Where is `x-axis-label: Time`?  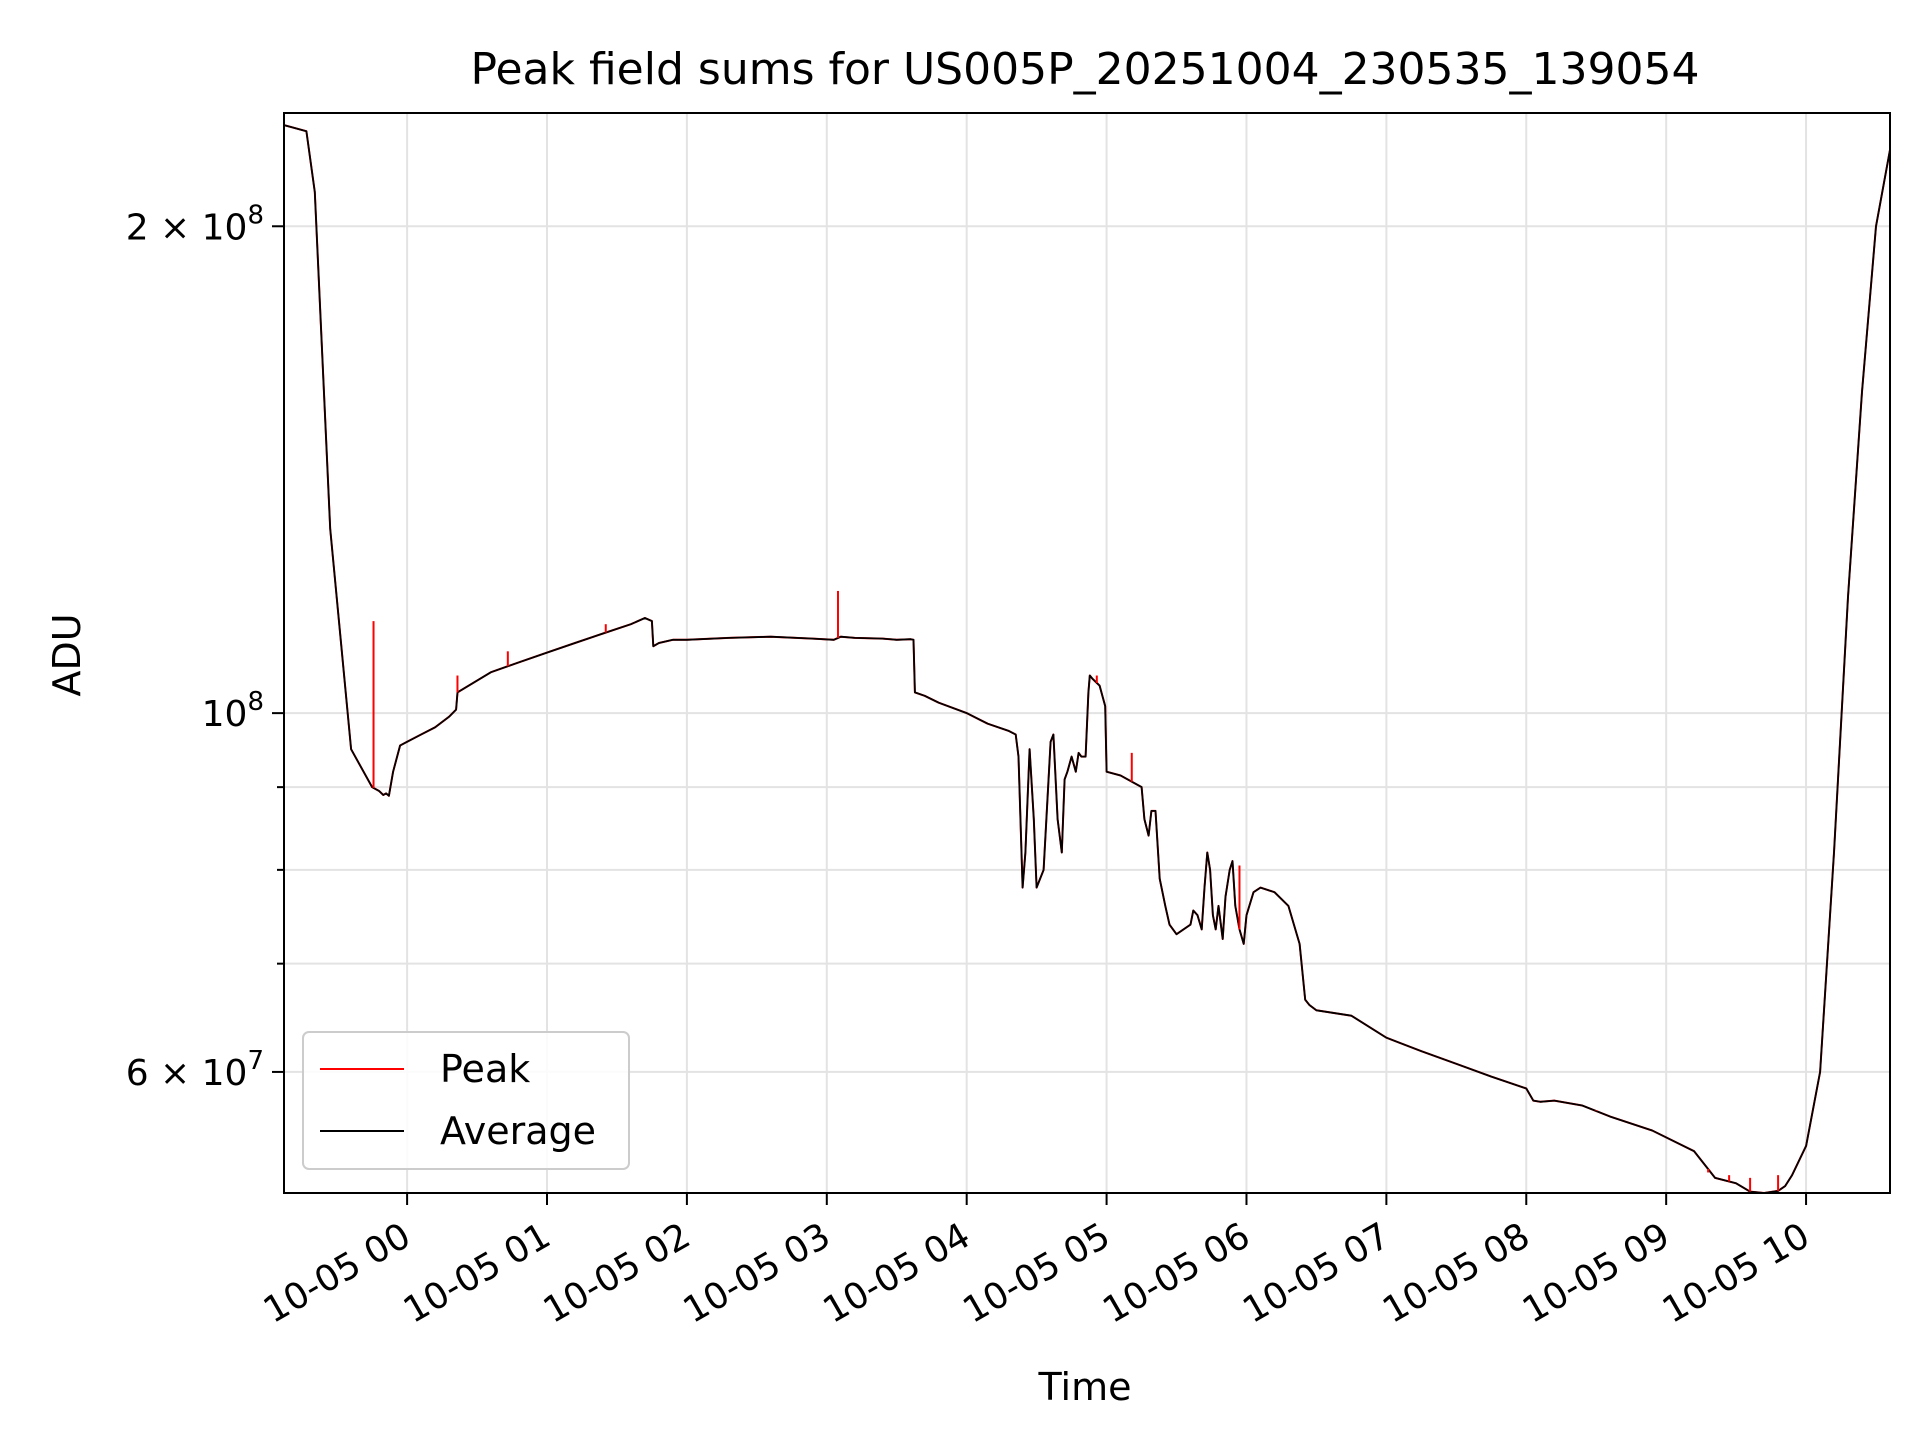 x-axis-label: Time is located at coordinates (1085, 1387).